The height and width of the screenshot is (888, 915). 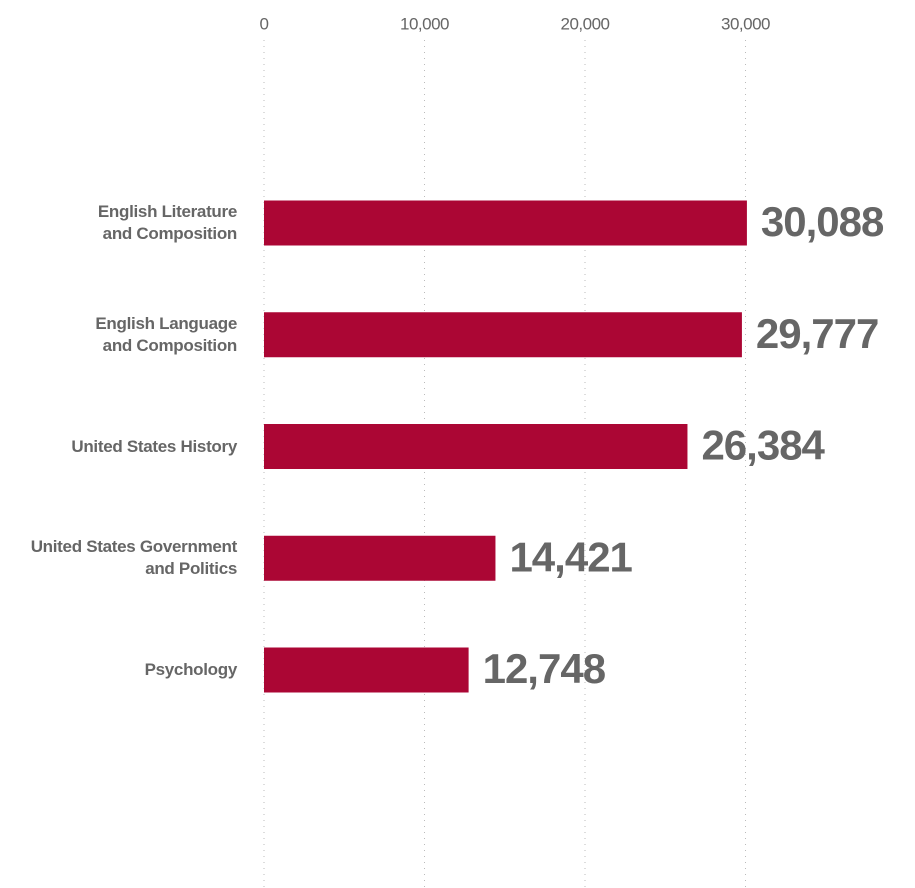 What do you see at coordinates (191, 669) in the screenshot?
I see `category-label: Psychology` at bounding box center [191, 669].